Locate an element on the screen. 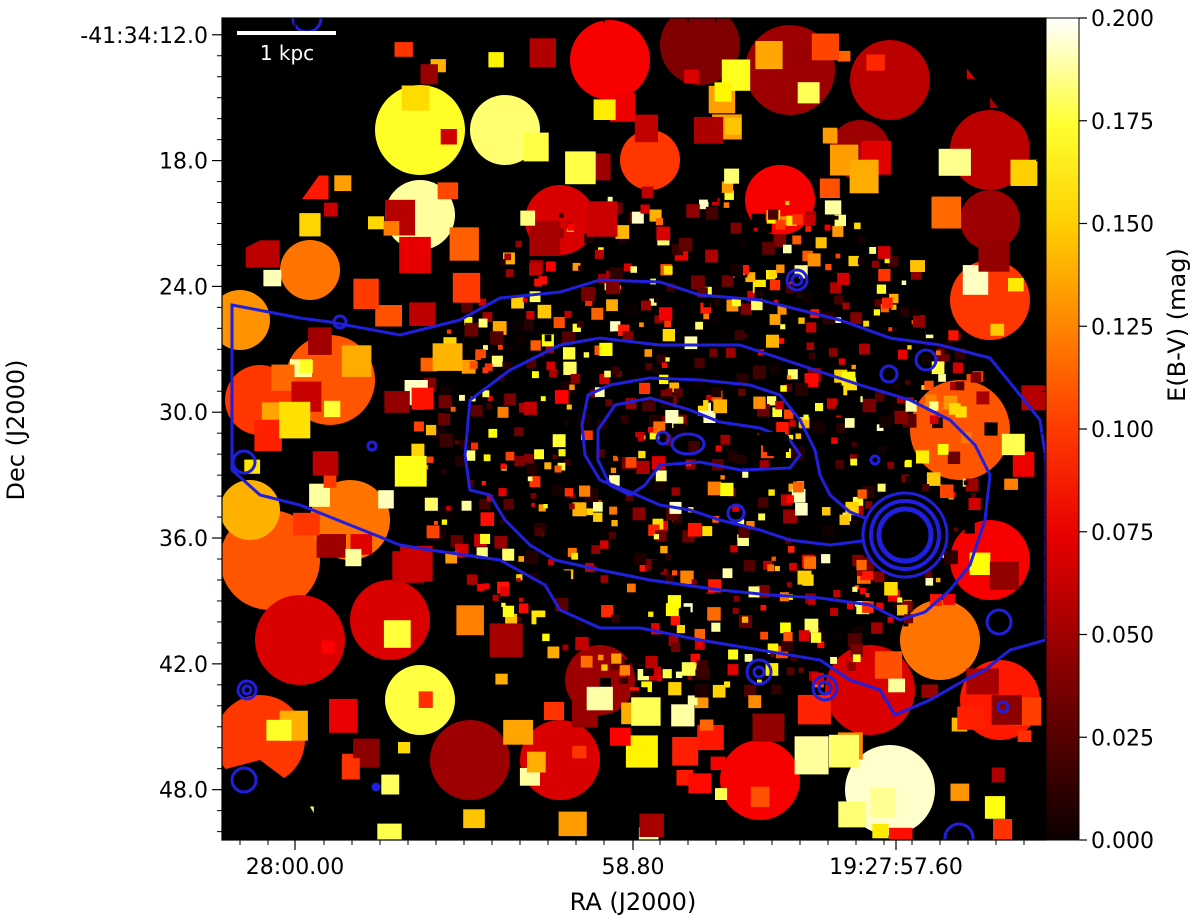 The image size is (1200, 922). y-axis-label: Dec (J2000) is located at coordinates (16, 430).